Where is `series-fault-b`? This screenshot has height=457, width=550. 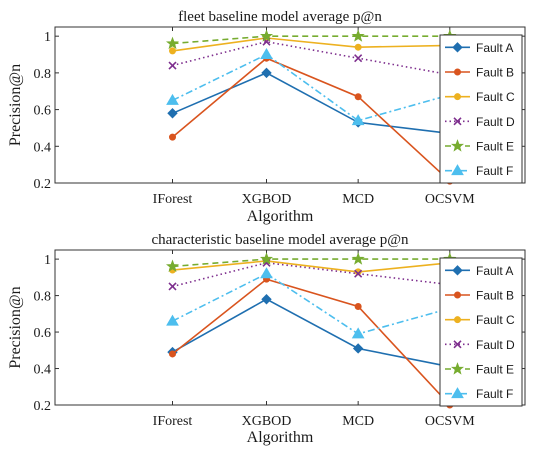 series-fault-b is located at coordinates (311, 119).